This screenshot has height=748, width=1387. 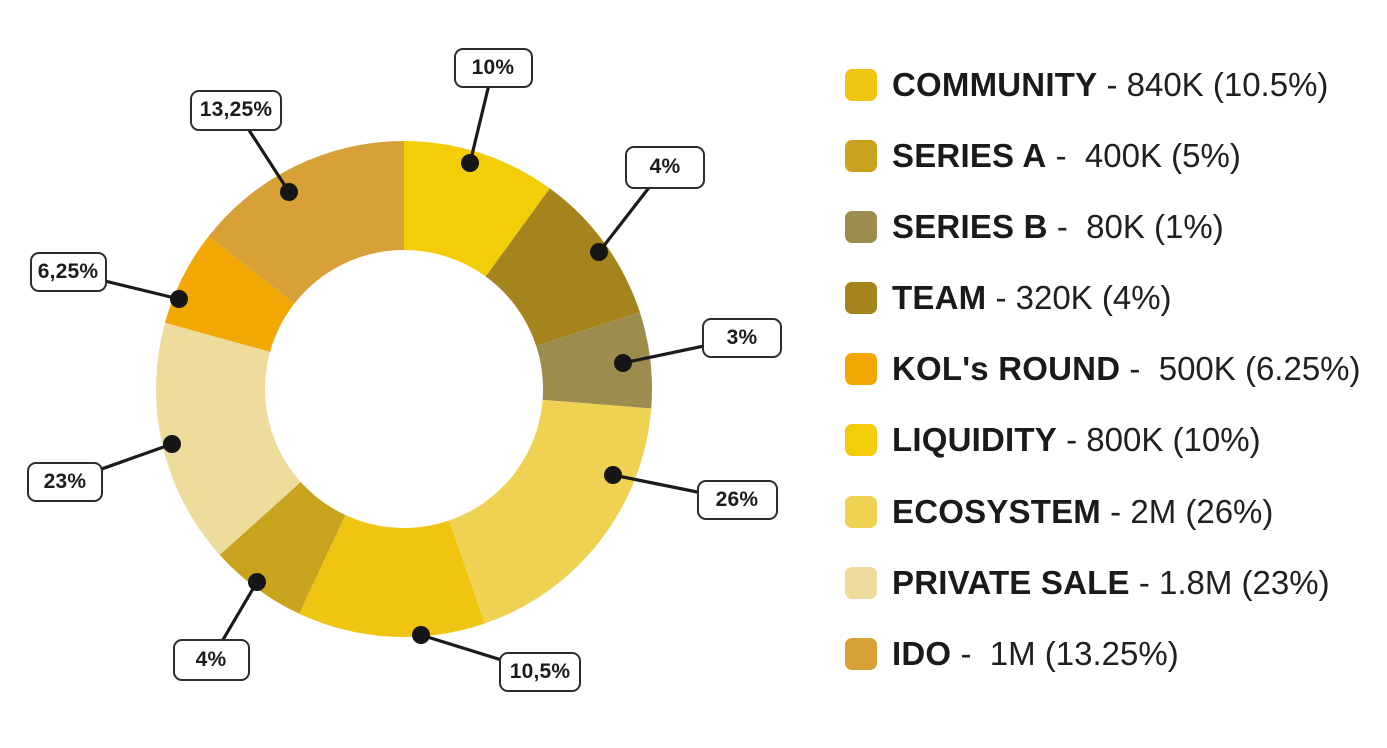 I want to click on legend-item-label: COMMUNITY, so click(x=995, y=84).